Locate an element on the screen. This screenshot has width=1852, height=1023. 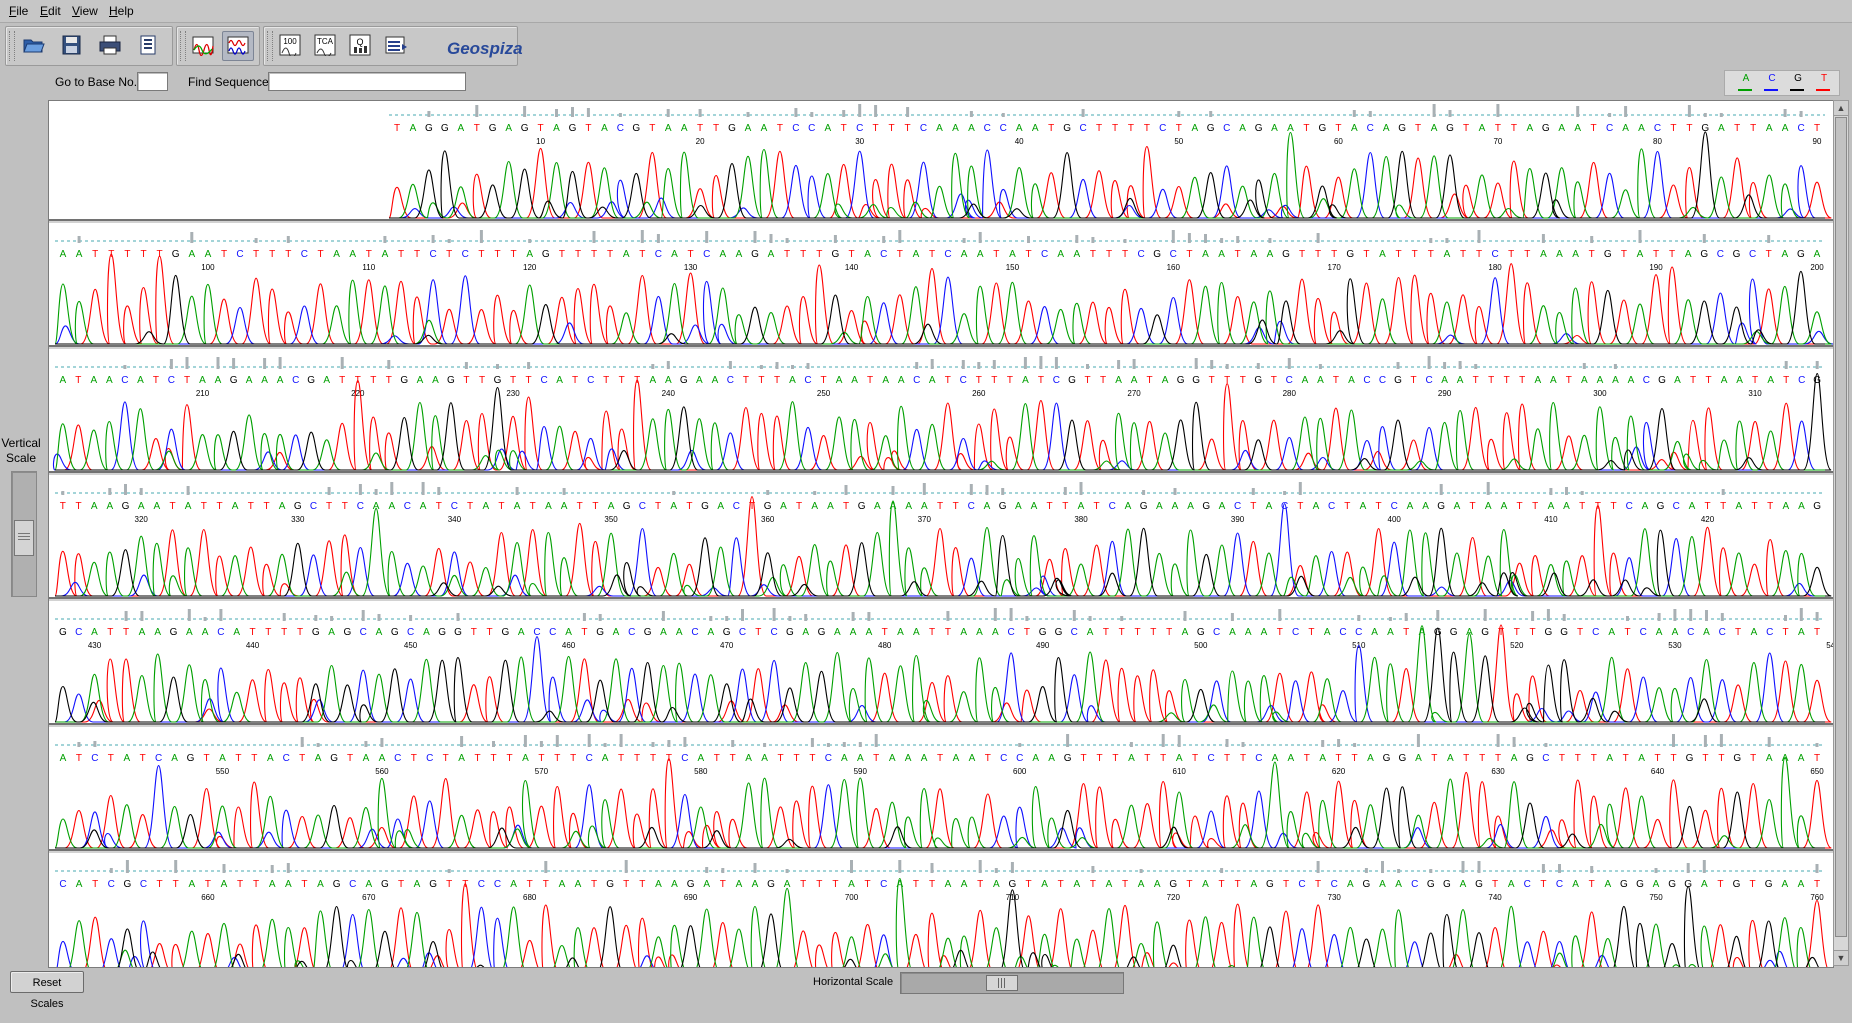
position-tick-label: 620 is located at coordinates (1339, 771).